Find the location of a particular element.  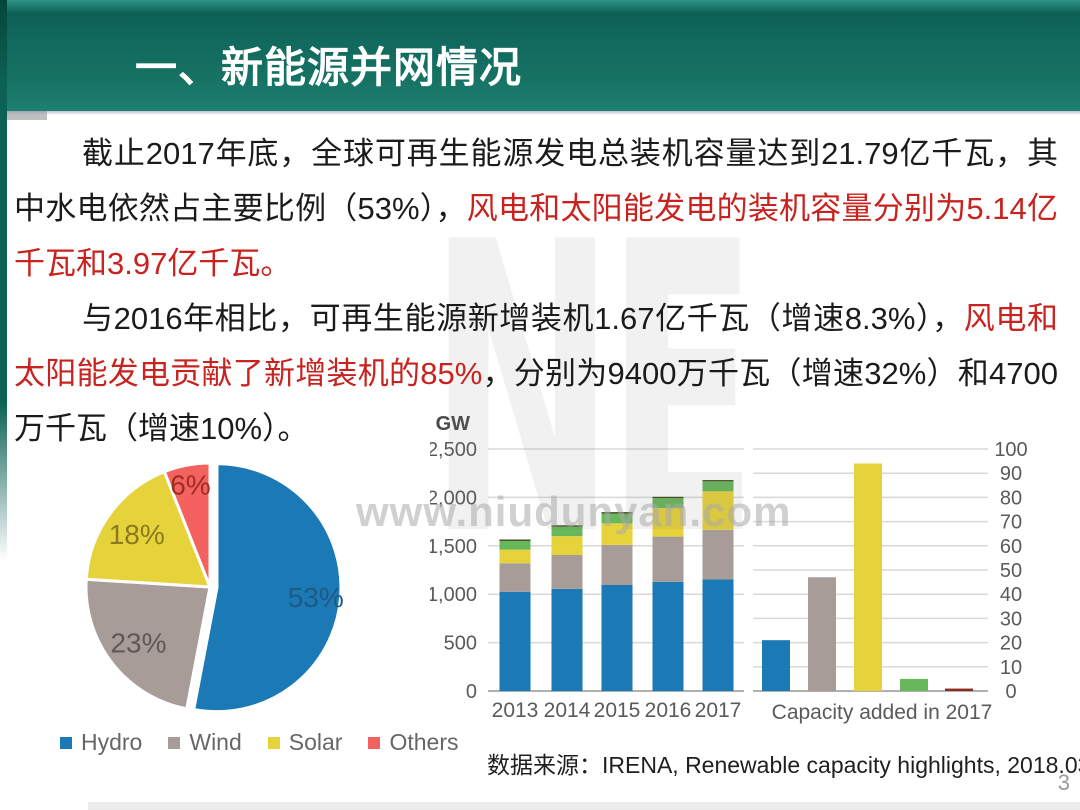

pie-chart: 53% 23% 18%6% is located at coordinates (214, 587).